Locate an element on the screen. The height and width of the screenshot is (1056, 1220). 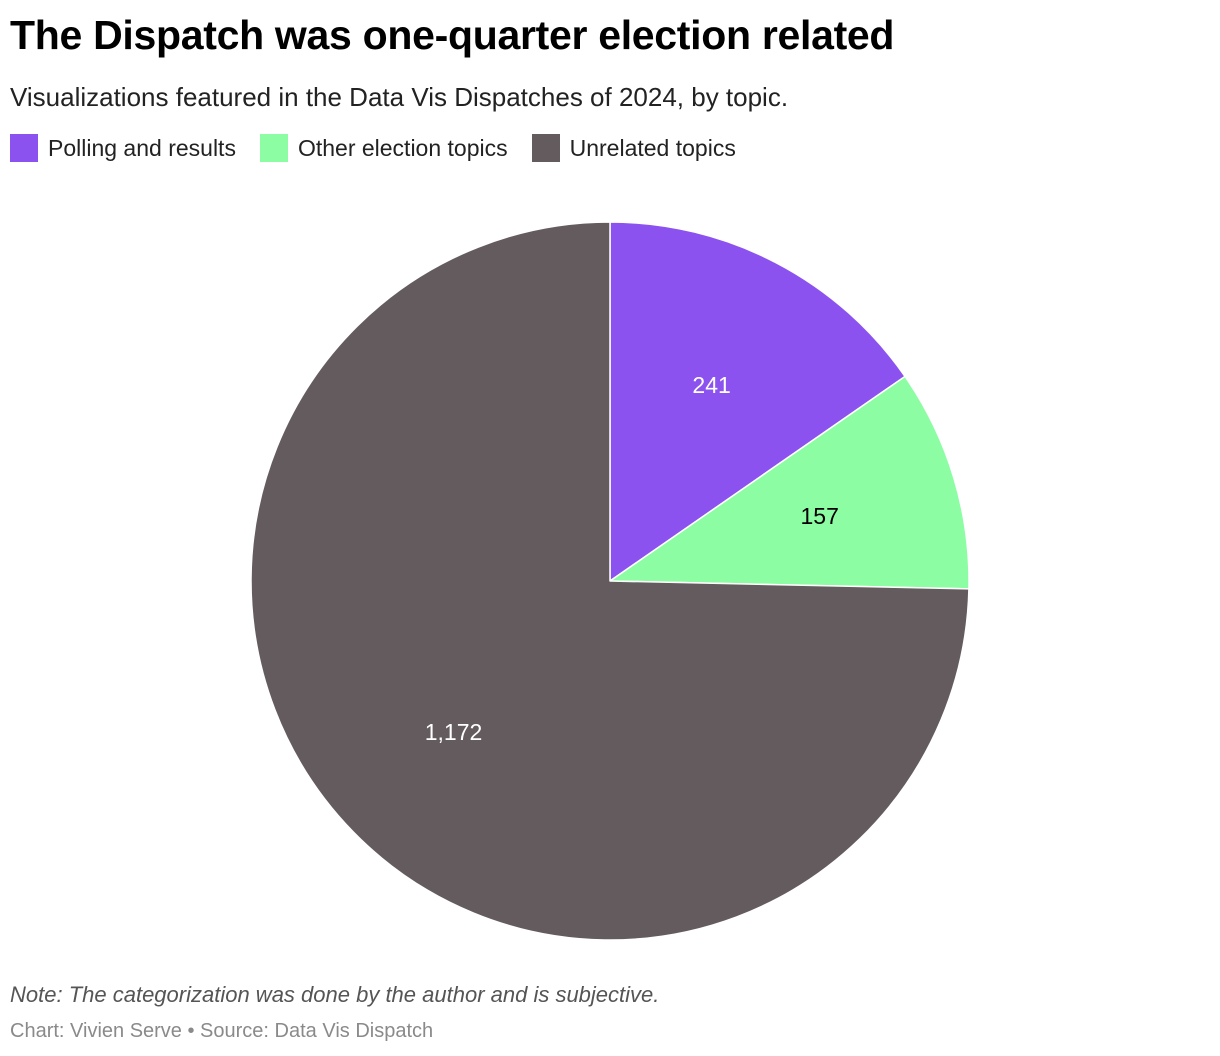
pie-label-unrelated: 1,172 is located at coordinates (454, 732).